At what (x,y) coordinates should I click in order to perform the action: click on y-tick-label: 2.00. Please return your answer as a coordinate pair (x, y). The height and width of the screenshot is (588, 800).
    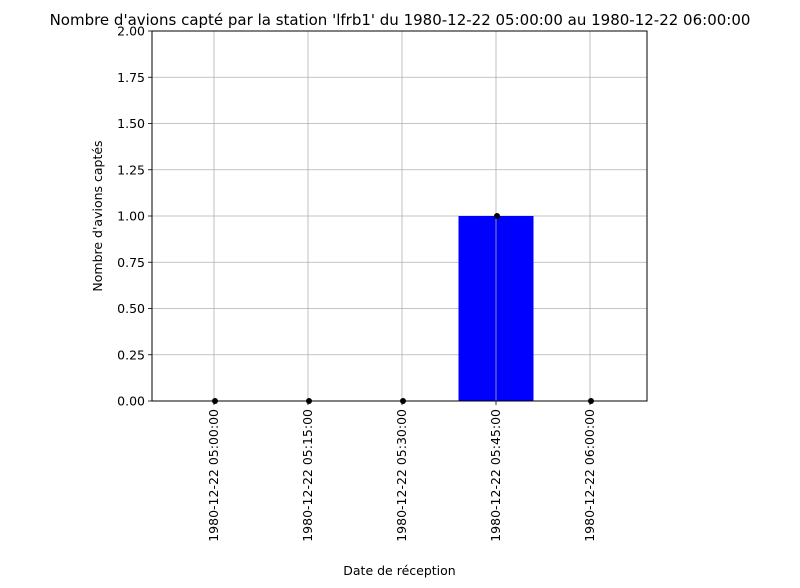
    Looking at the image, I should click on (131, 31).